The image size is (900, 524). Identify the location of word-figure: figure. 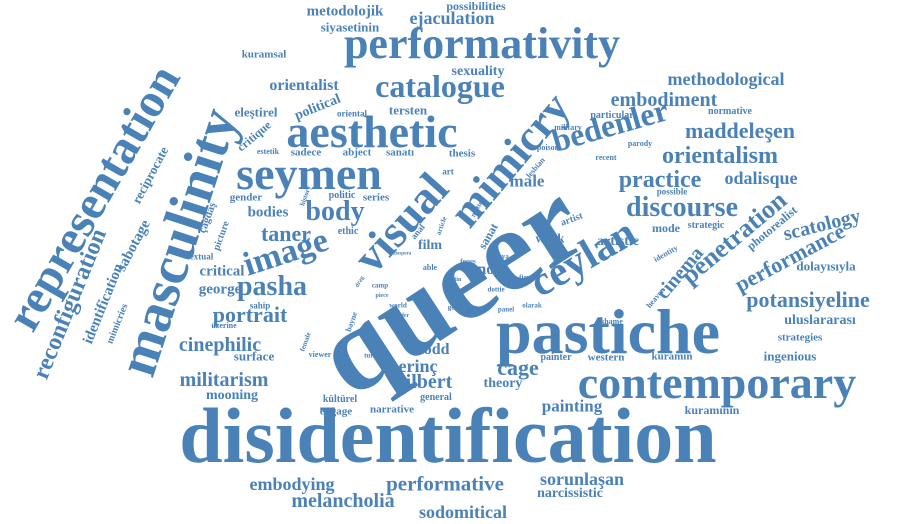
(528, 277).